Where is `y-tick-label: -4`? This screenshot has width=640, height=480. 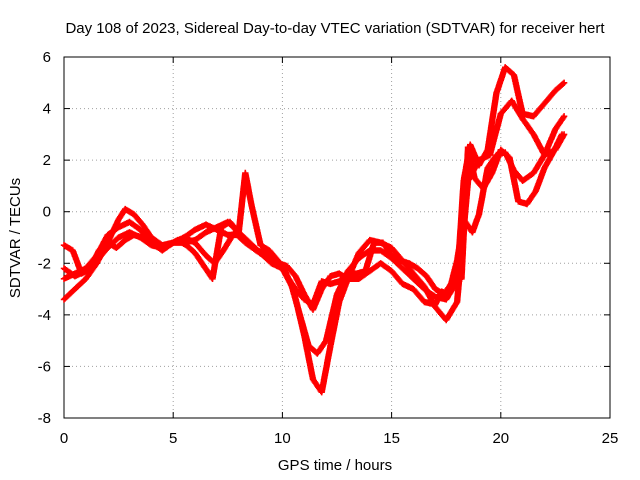 y-tick-label: -4 is located at coordinates (44, 315).